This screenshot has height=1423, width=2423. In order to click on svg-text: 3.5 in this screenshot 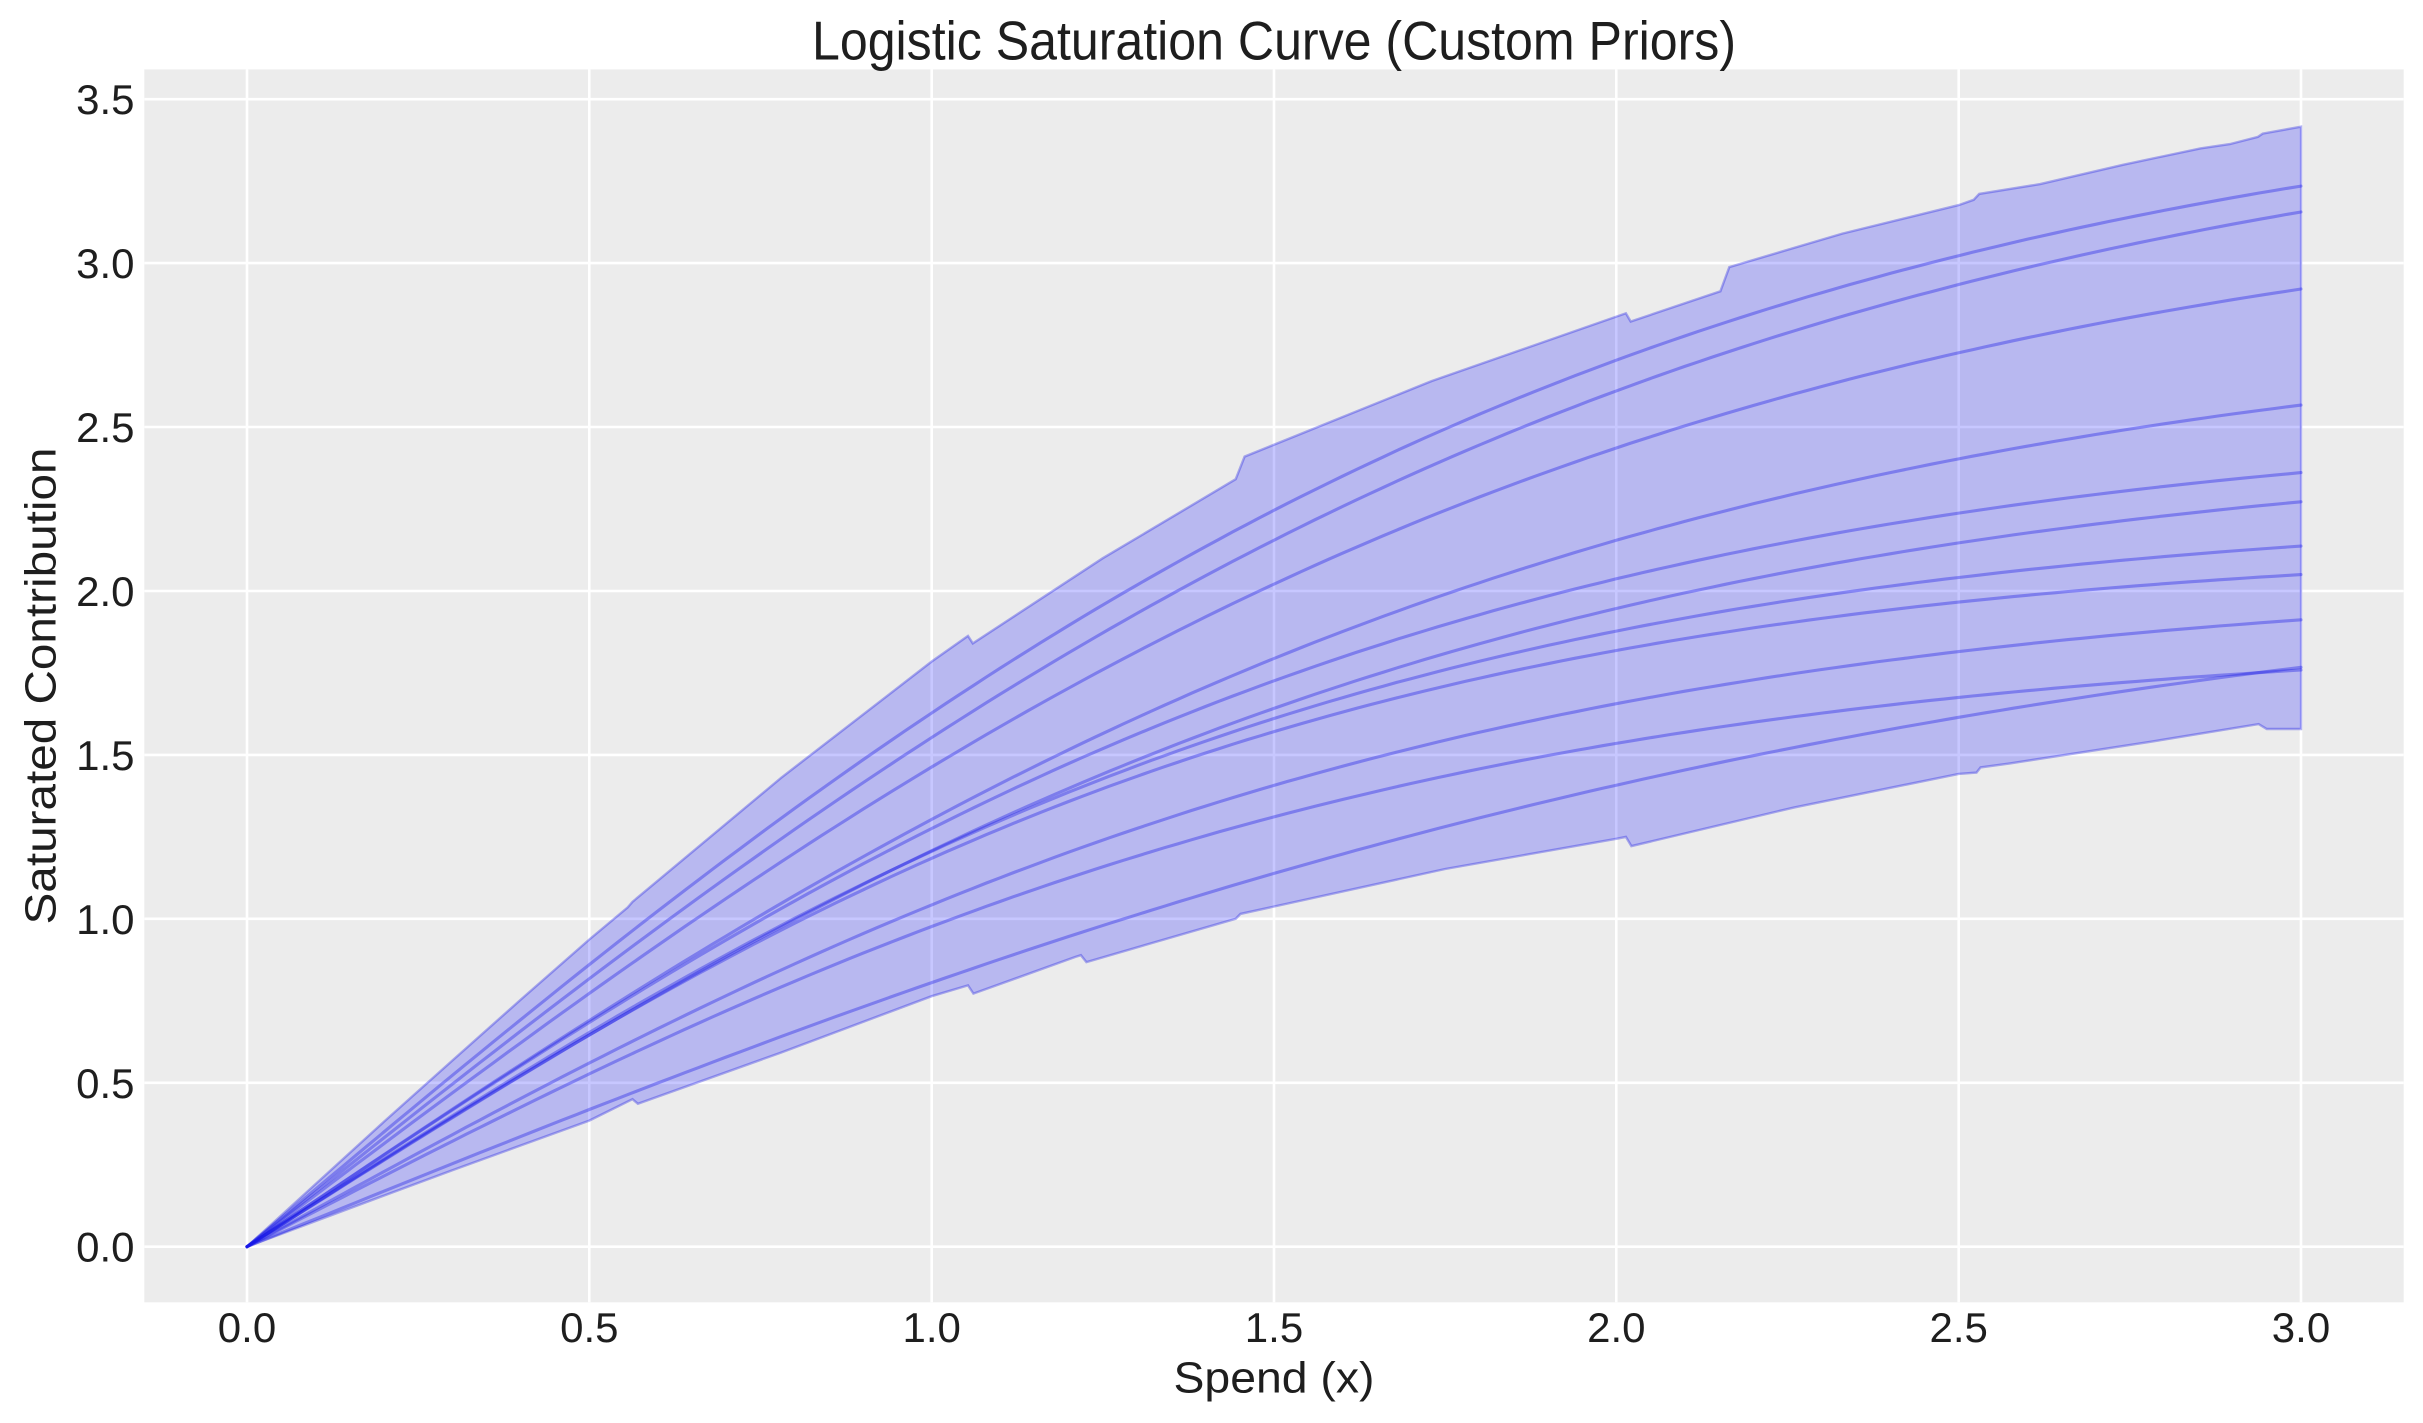, I will do `click(105, 99)`.